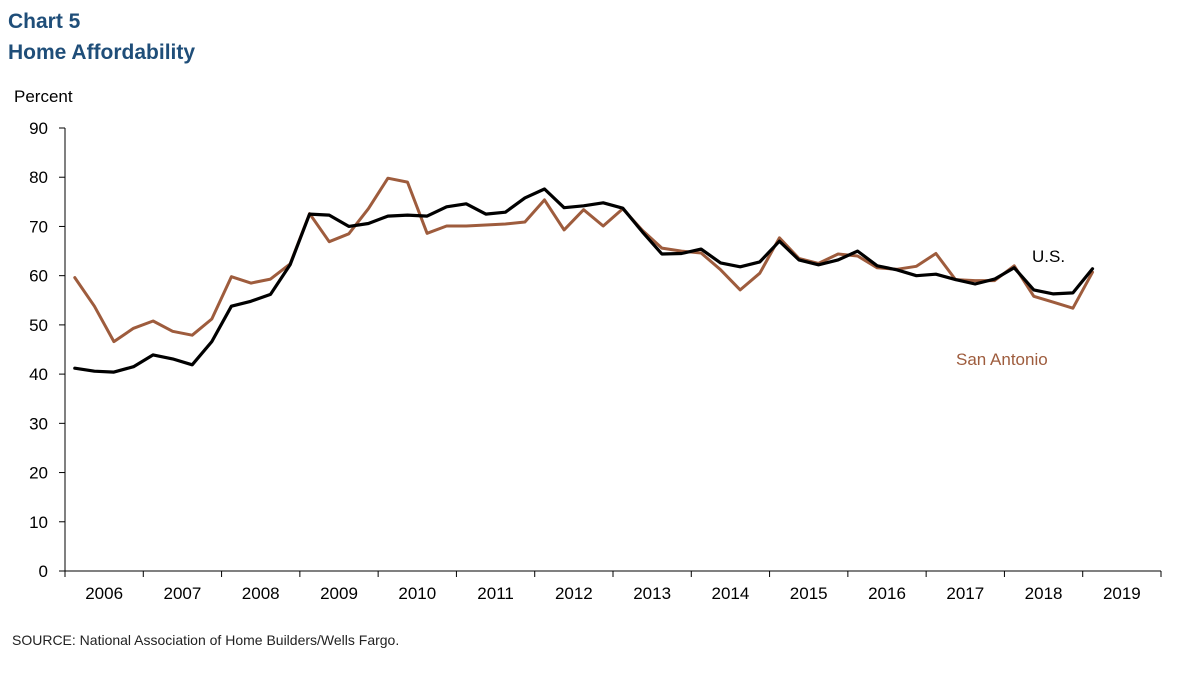 The width and height of the screenshot is (1185, 675). What do you see at coordinates (887, 593) in the screenshot?
I see `x-tick-label: 2016` at bounding box center [887, 593].